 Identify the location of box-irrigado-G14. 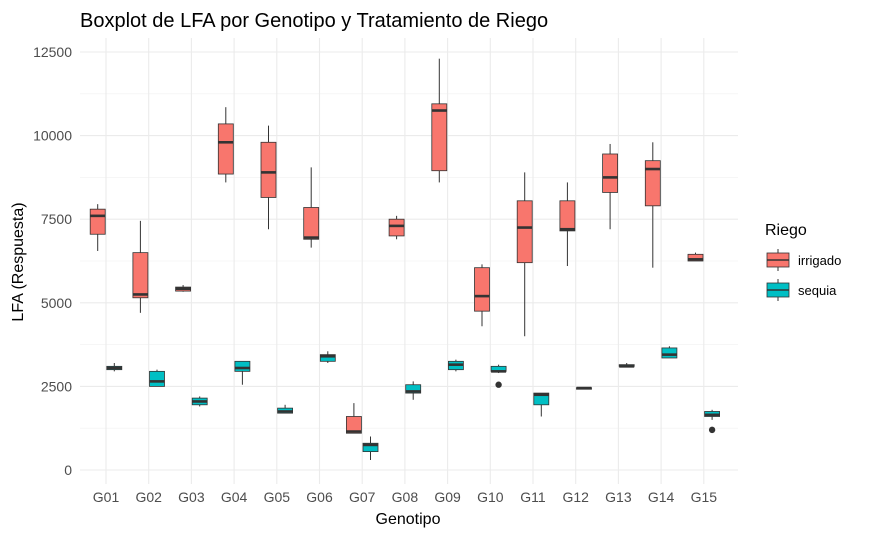
(652, 205).